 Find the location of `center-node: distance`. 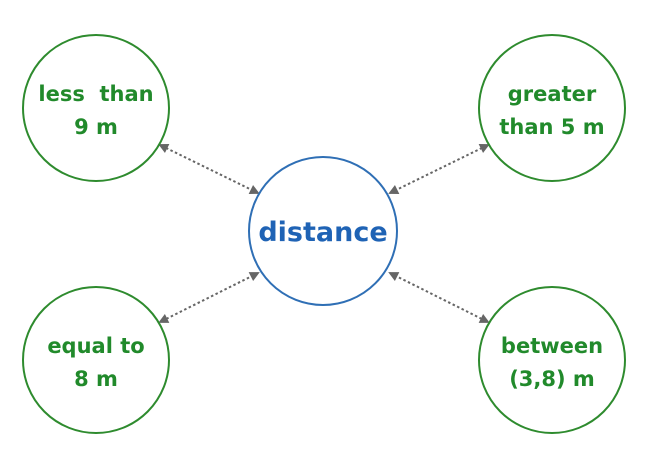

center-node: distance is located at coordinates (323, 231).